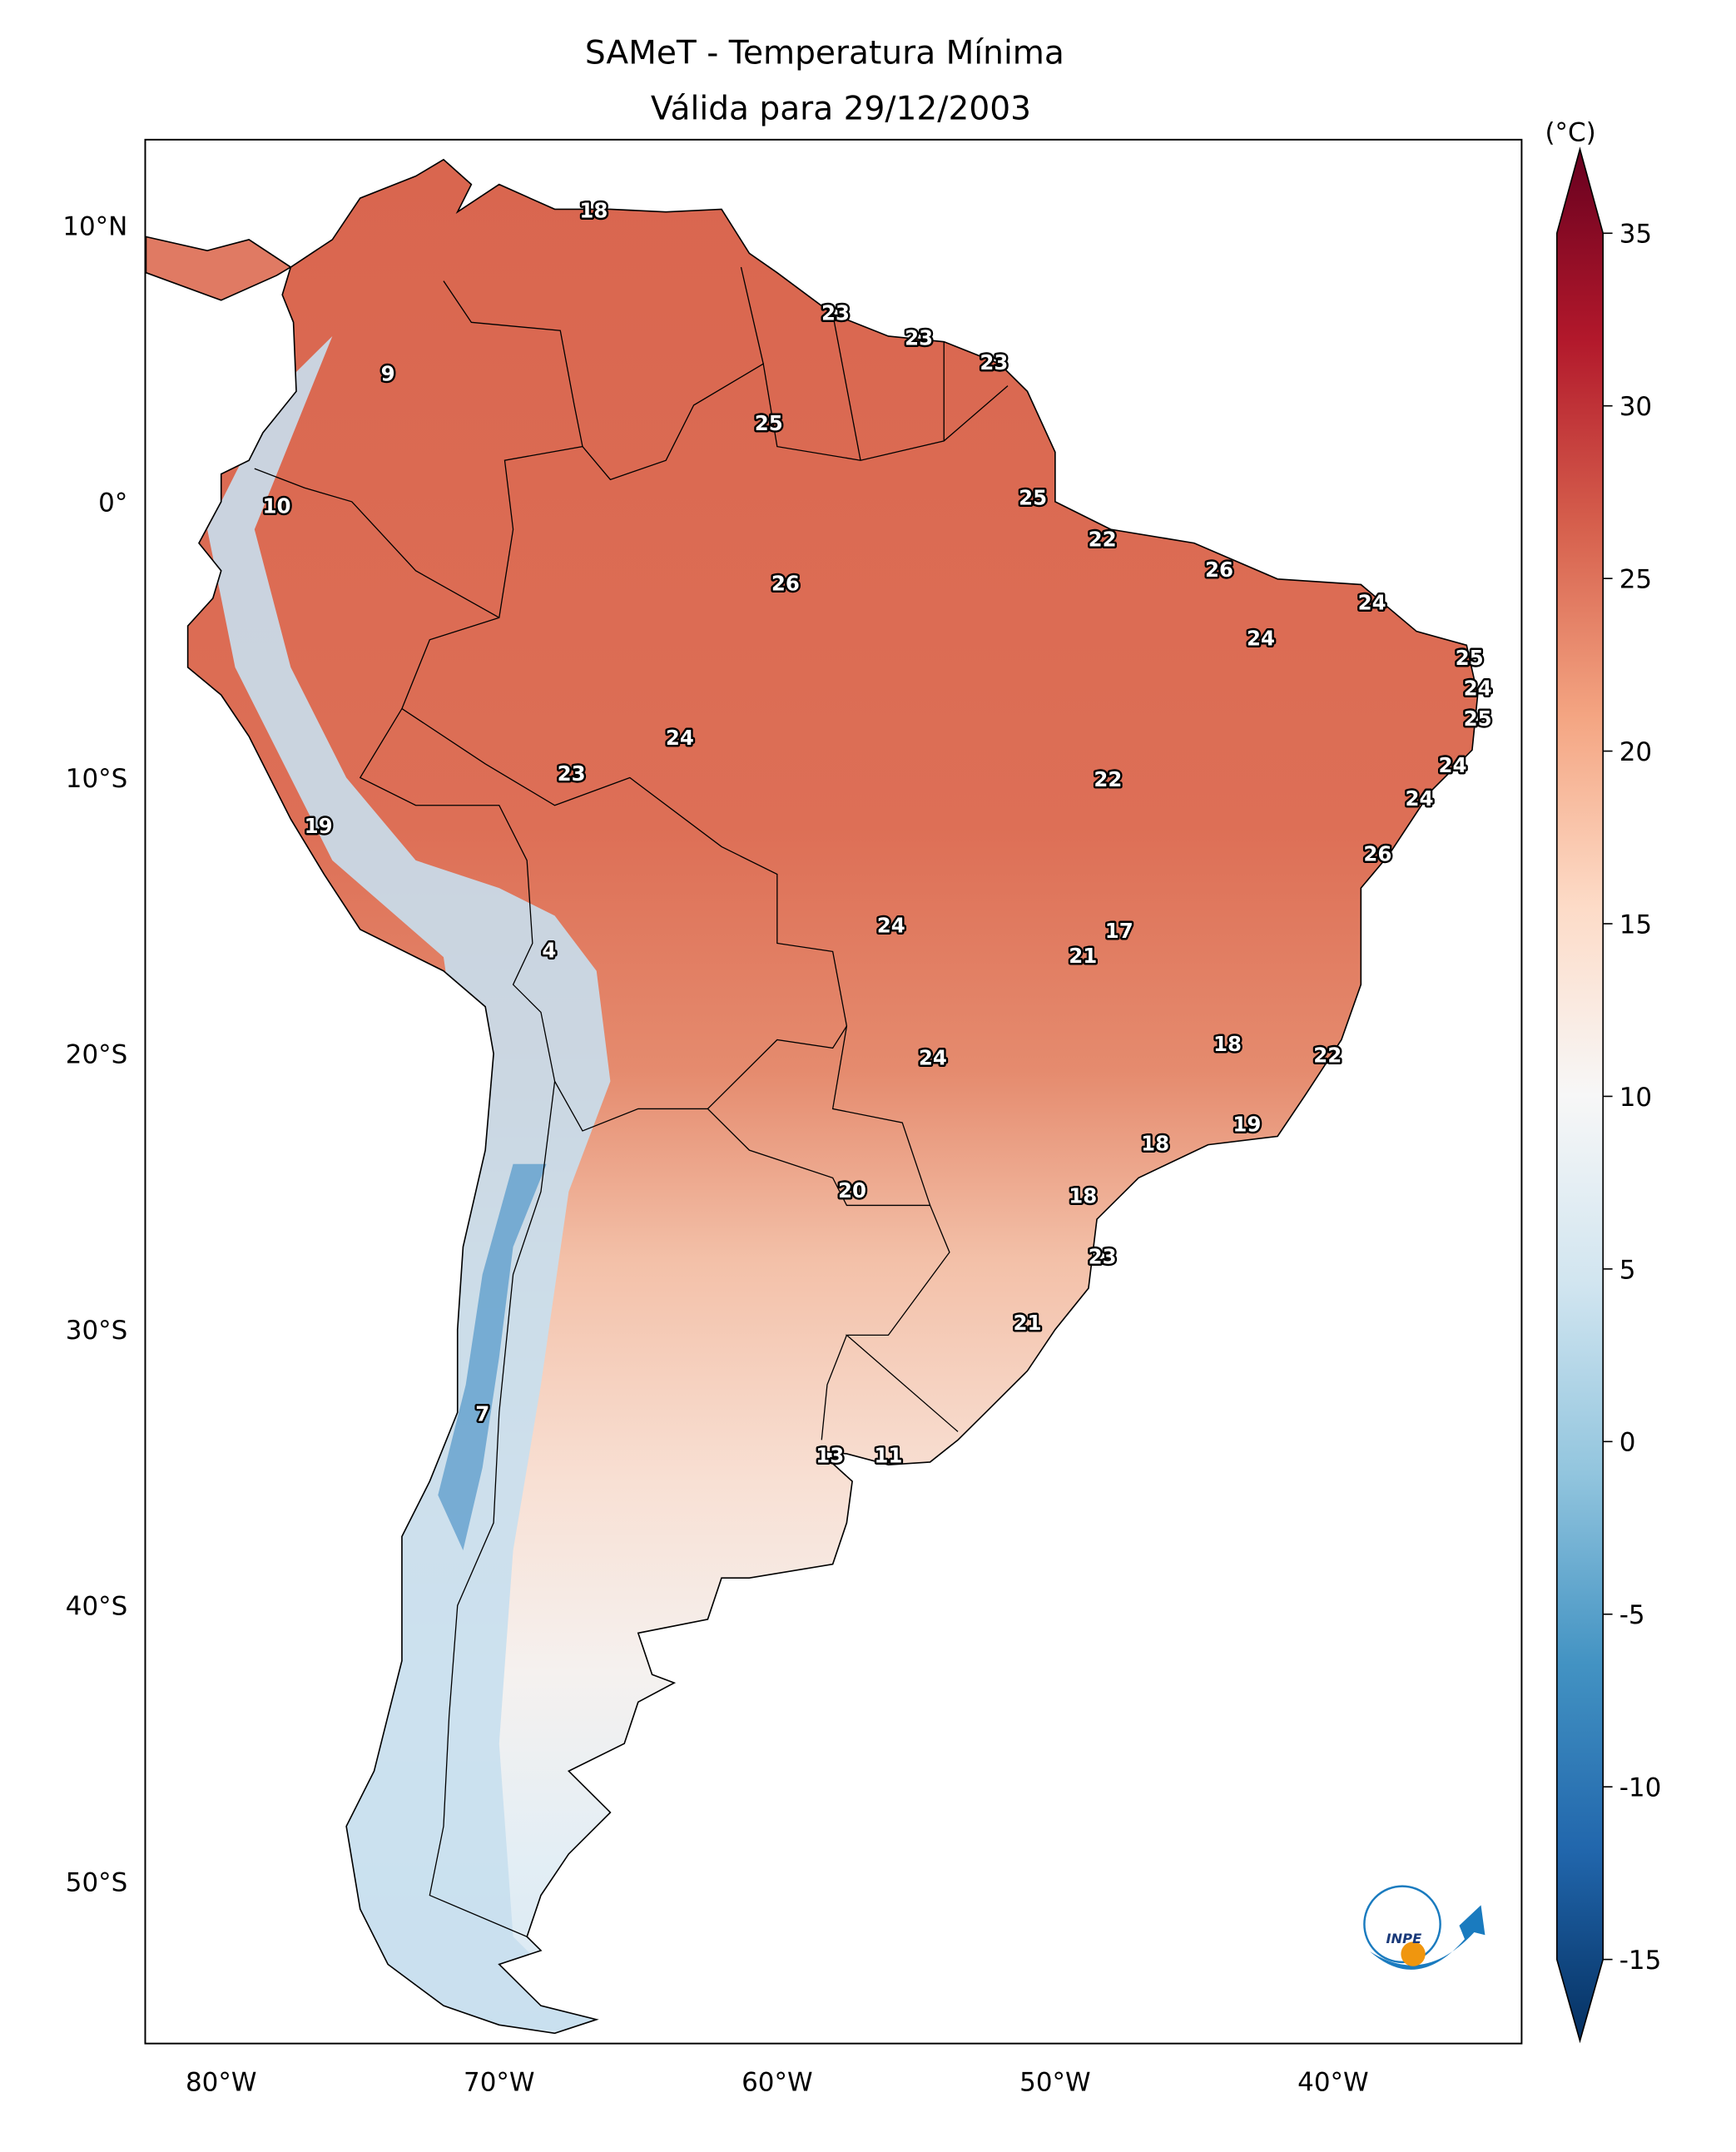  Describe the element at coordinates (482, 1414) in the screenshot. I see `station-temperature-label: 7` at that location.